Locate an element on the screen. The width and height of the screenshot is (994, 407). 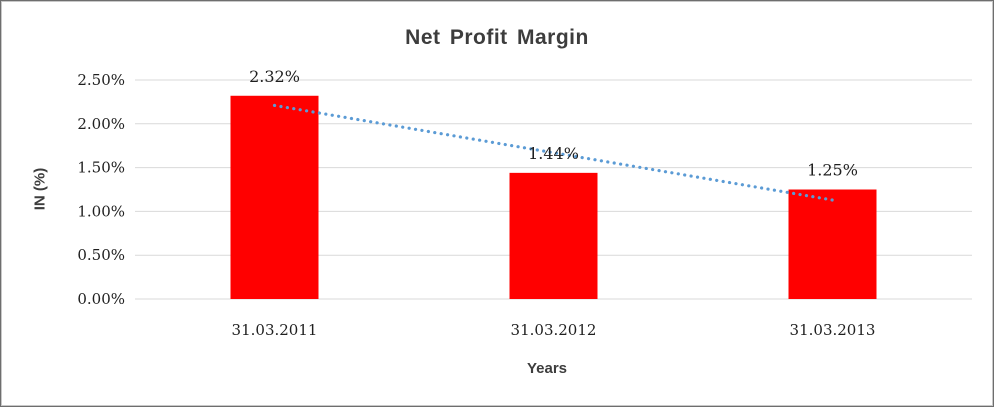
x-category-label: 31.03.2013 is located at coordinates (833, 330).